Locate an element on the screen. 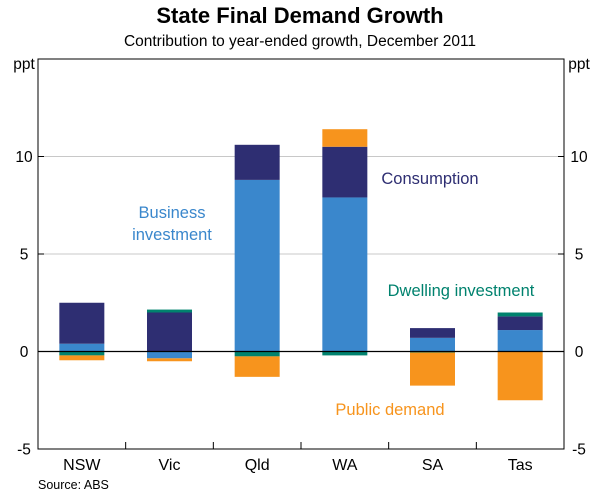 The height and width of the screenshot is (497, 600). annotation-business-investment: investment is located at coordinates (172, 235).